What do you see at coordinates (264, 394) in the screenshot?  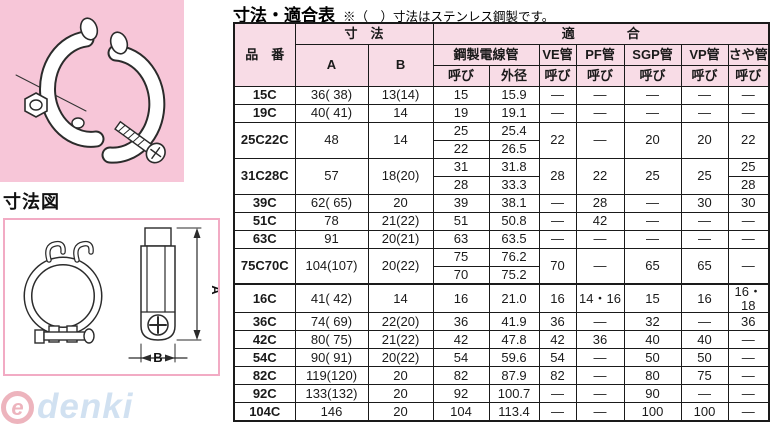 I see `cell: 92C` at bounding box center [264, 394].